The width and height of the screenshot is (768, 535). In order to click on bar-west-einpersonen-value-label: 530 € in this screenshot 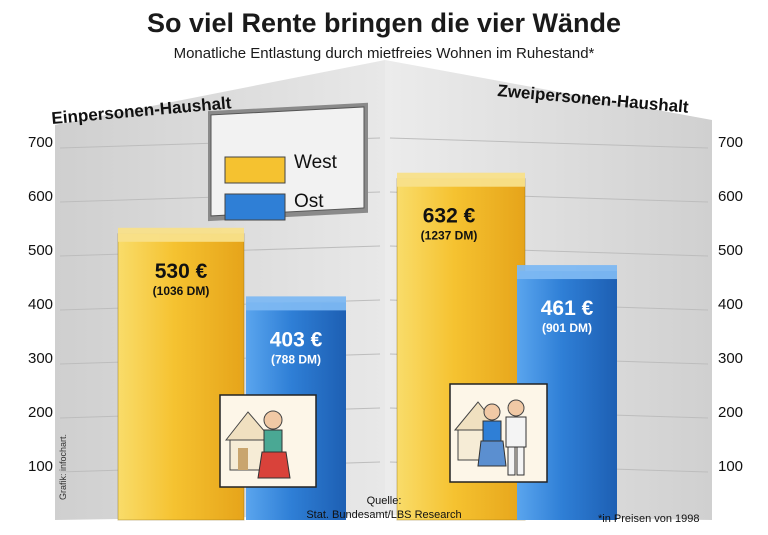, I will do `click(181, 271)`.